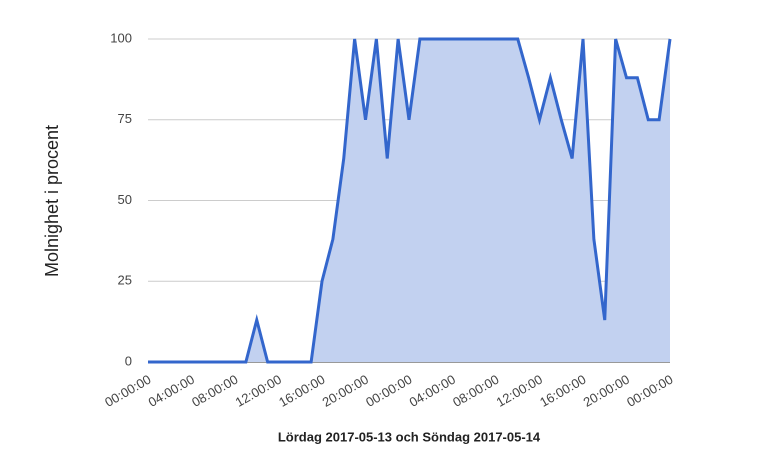  Describe the element at coordinates (128, 360) in the screenshot. I see `y-tick-label: 0` at that location.